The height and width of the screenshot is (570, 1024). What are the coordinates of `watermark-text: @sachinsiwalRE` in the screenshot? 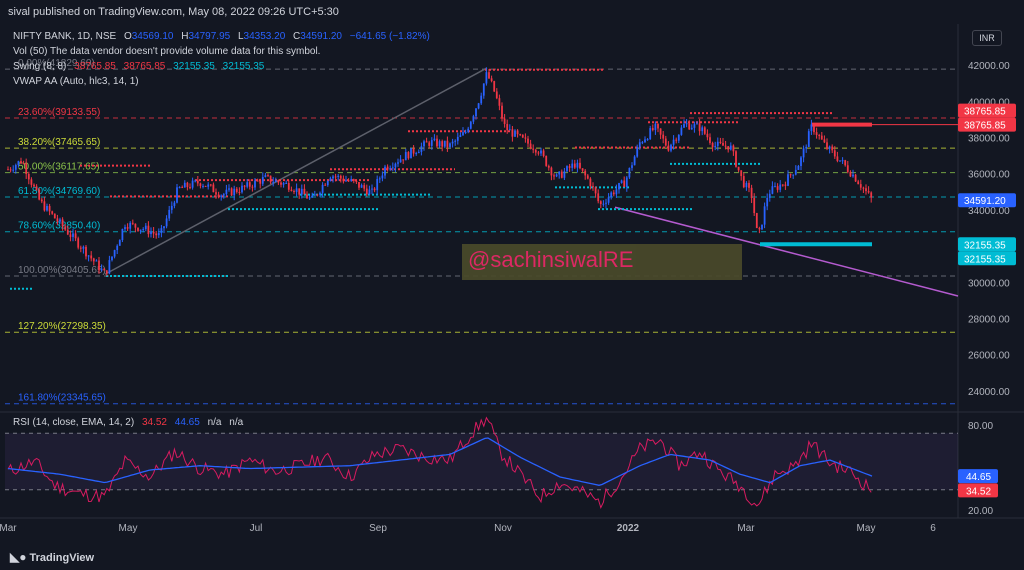 It's located at (551, 259).